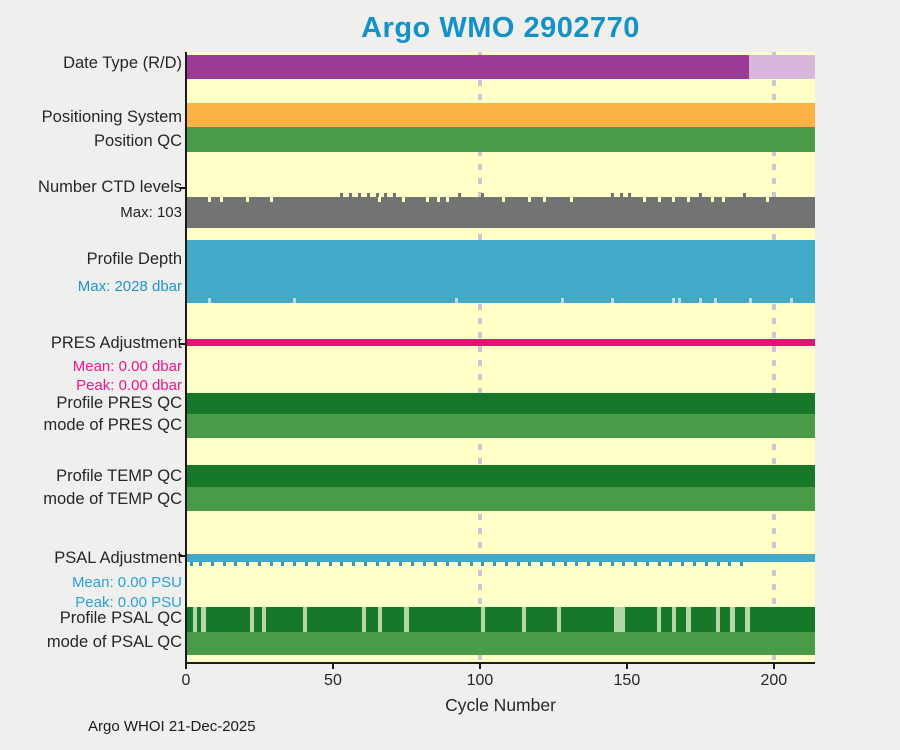  Describe the element at coordinates (112, 499) in the screenshot. I see `row-label-mode-temp-qc: mode of TEMP QC` at that location.